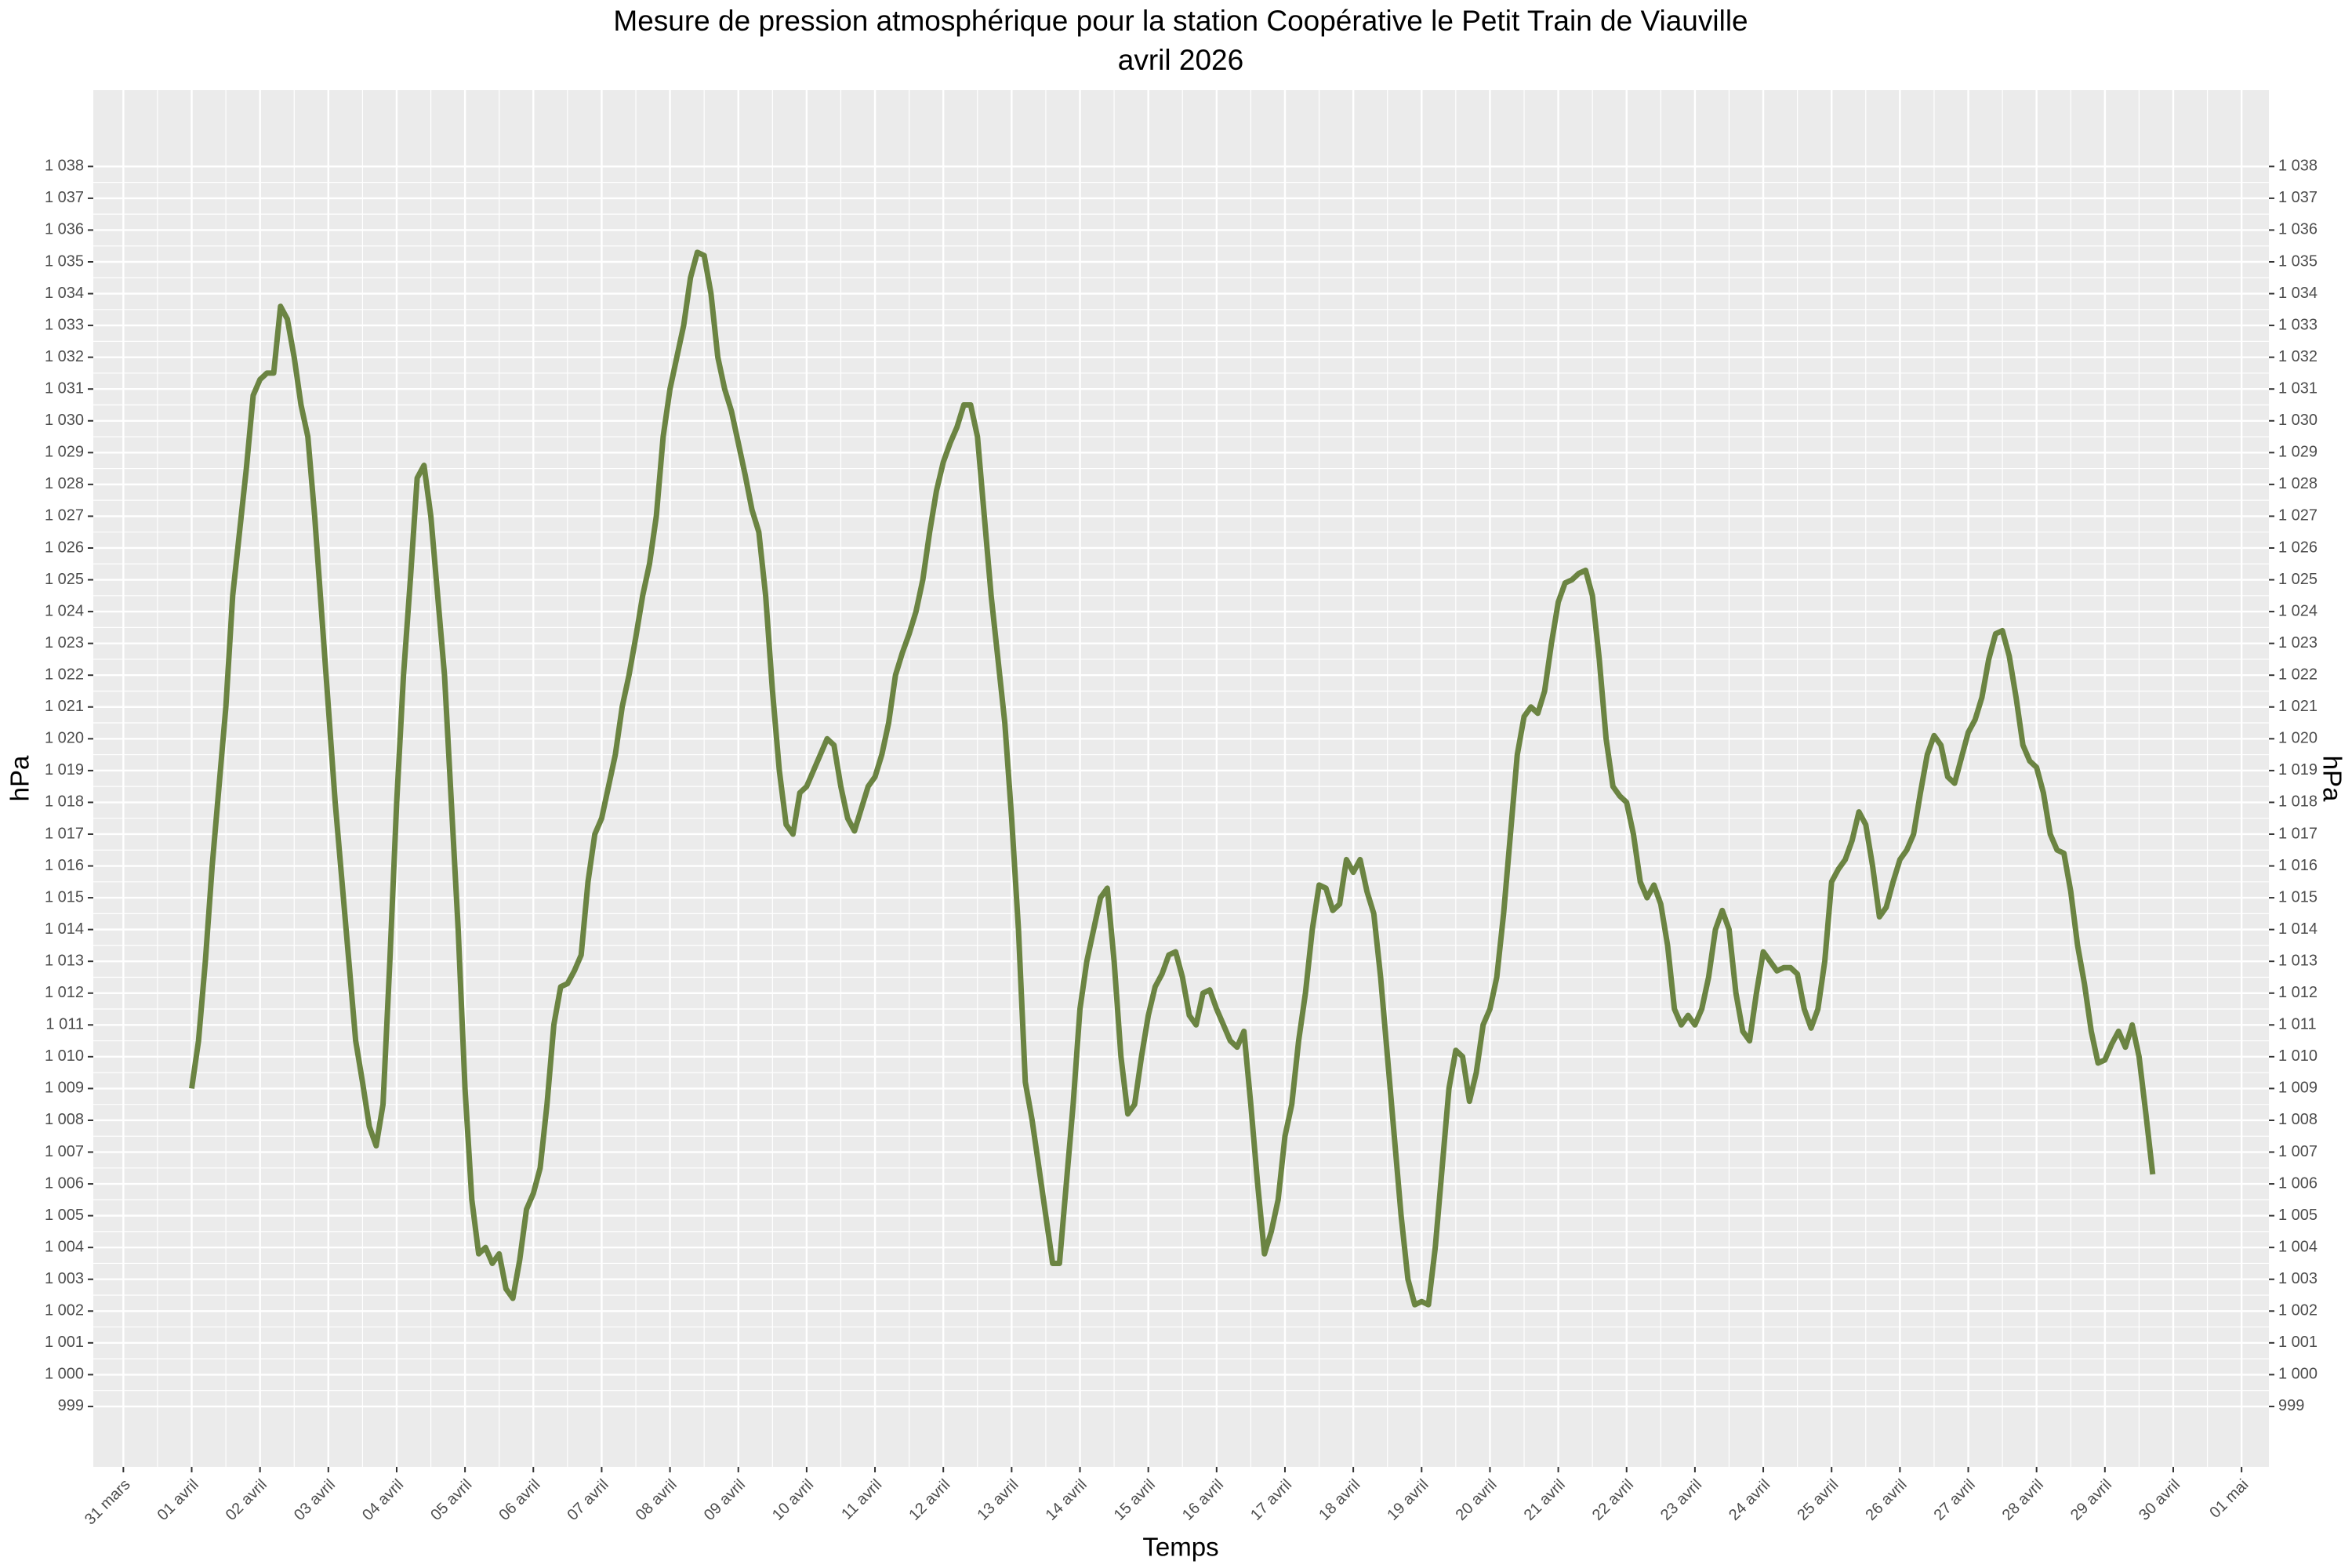  Describe the element at coordinates (2298, 197) in the screenshot. I see `y2-tick-label: 1 037` at that location.